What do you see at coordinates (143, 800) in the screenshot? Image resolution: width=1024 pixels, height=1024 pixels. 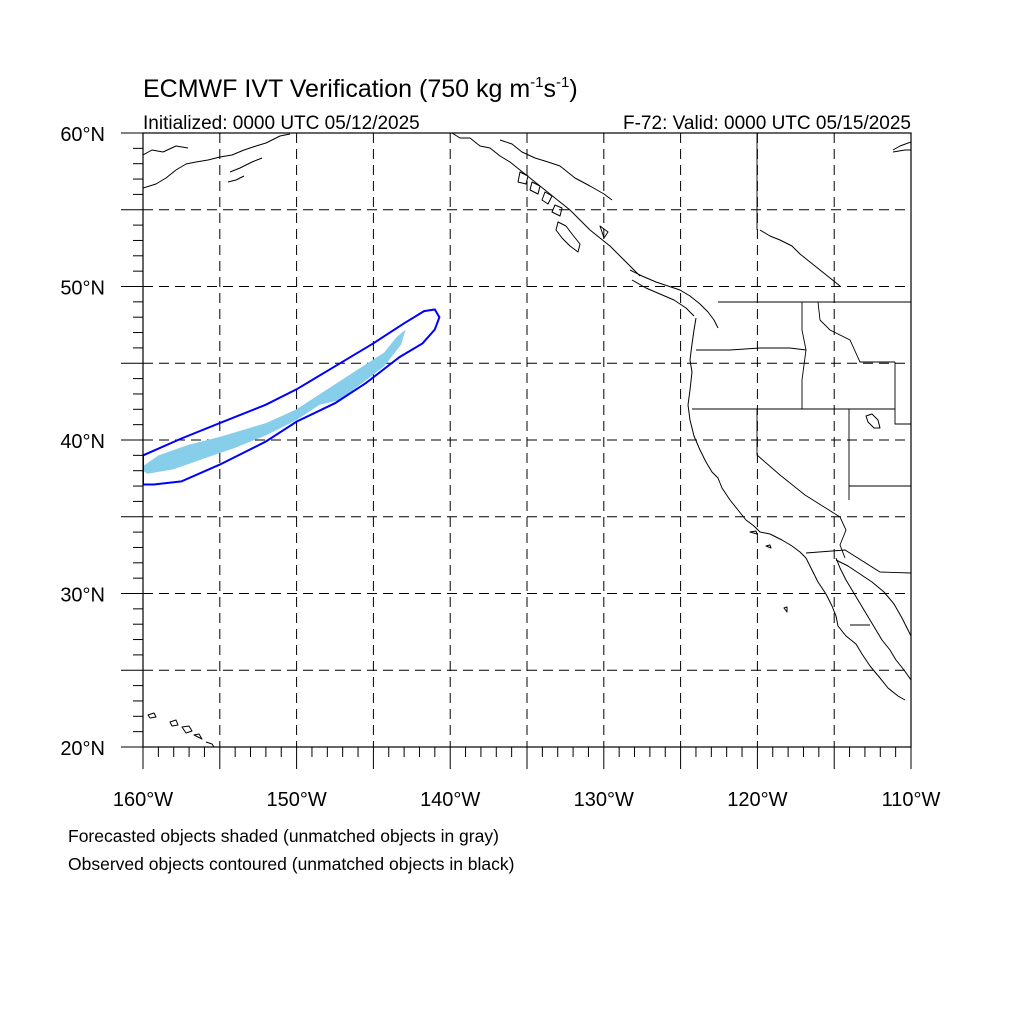 I see `lon-tick-label: 160°W` at bounding box center [143, 800].